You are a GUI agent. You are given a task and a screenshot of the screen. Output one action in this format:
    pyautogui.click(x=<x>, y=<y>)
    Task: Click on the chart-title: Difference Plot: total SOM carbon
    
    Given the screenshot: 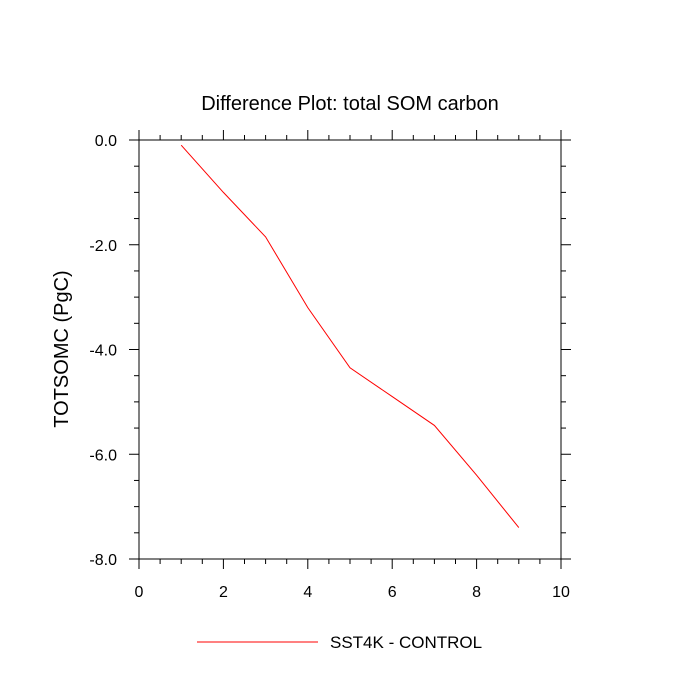 What is the action you would take?
    pyautogui.click(x=350, y=104)
    